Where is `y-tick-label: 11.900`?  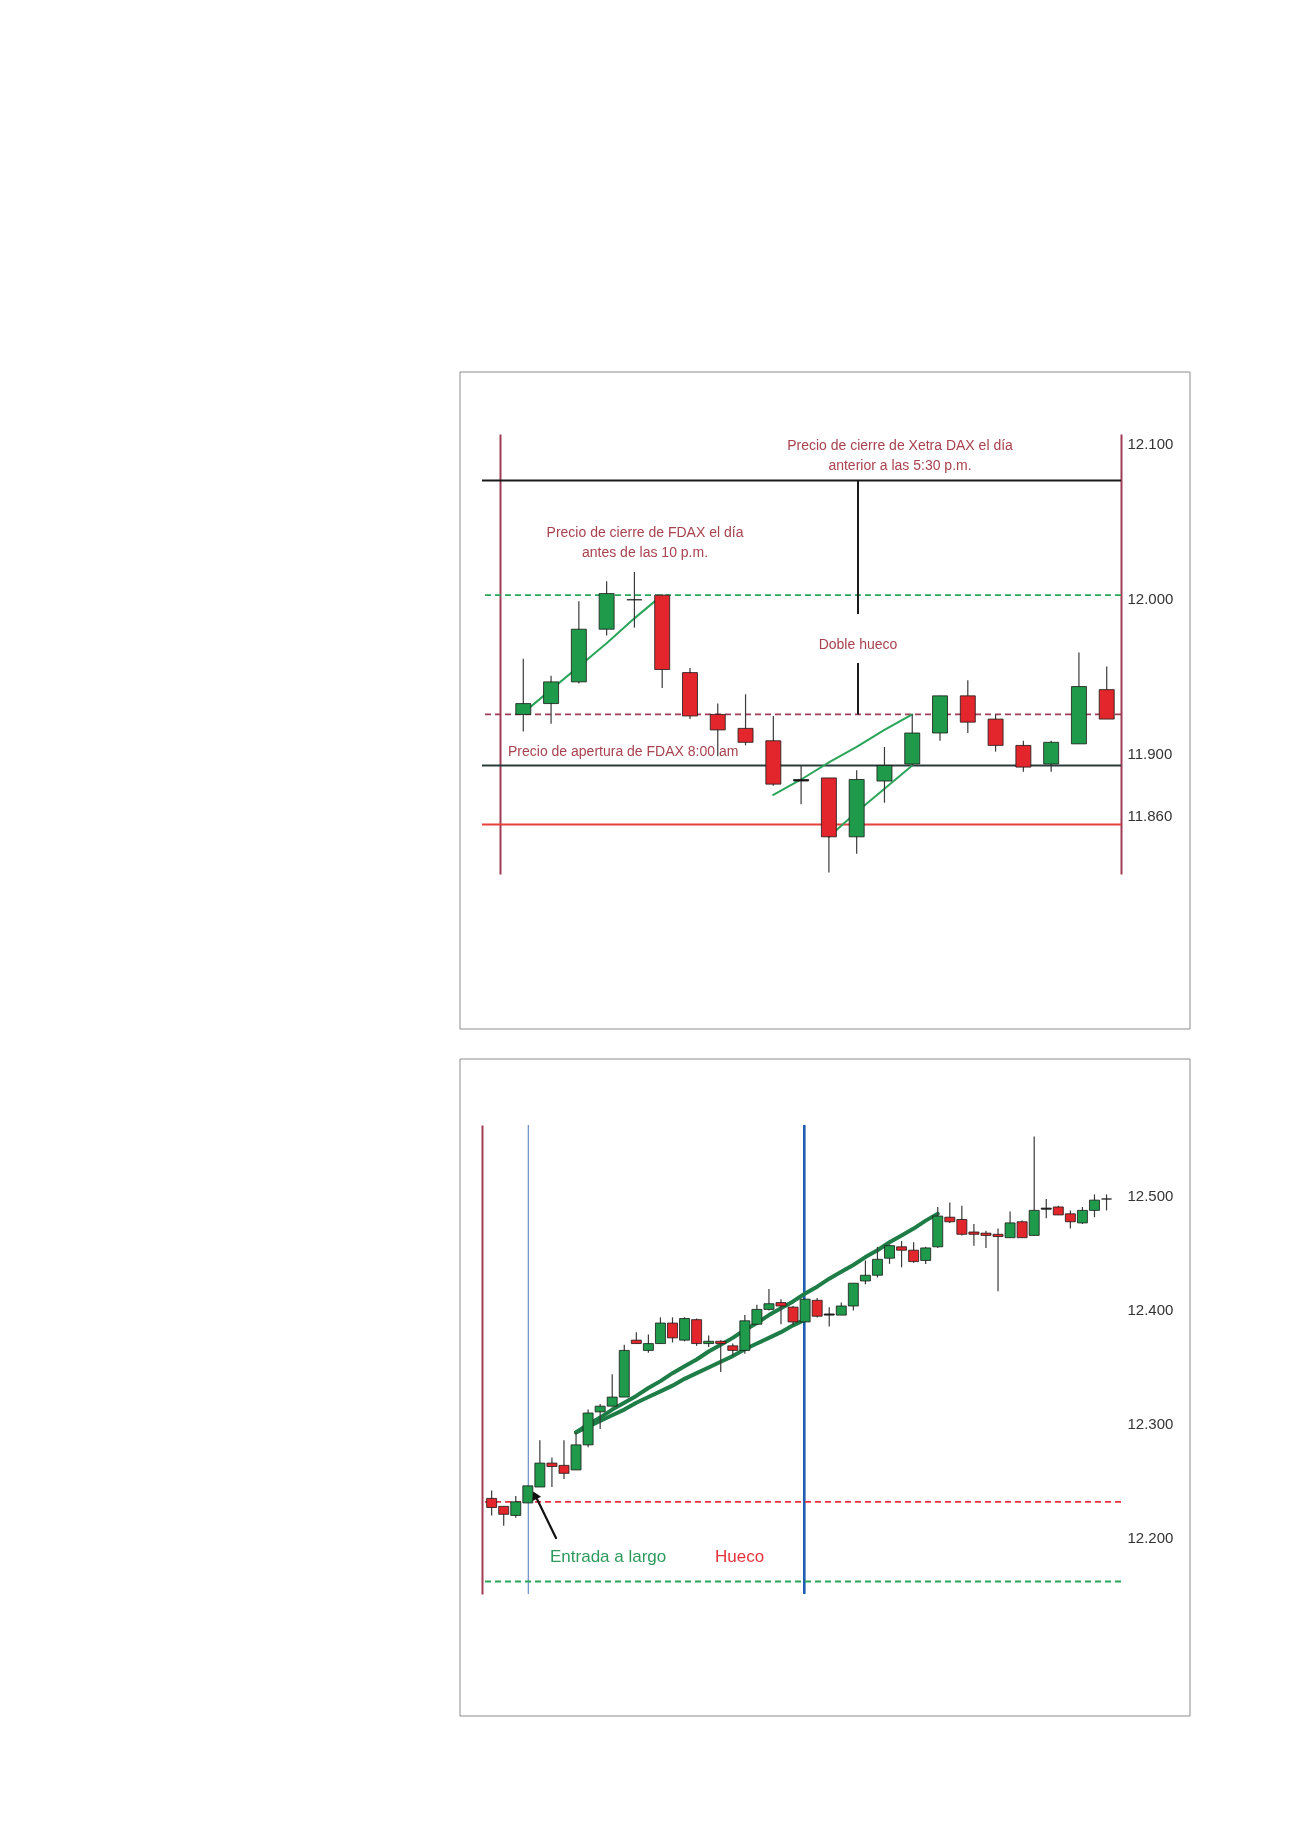
y-tick-label: 11.900 is located at coordinates (1150, 753).